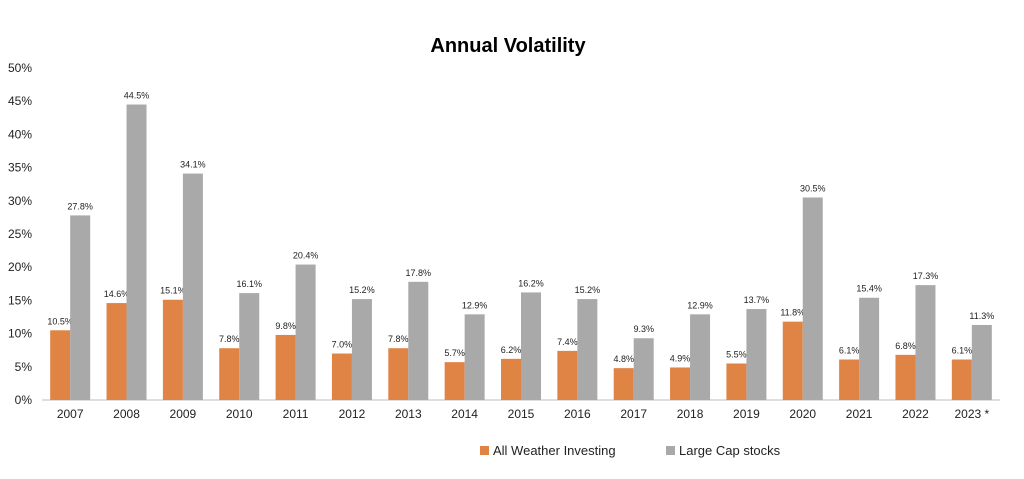 The width and height of the screenshot is (1024, 479). What do you see at coordinates (454, 353) in the screenshot?
I see `data-label: 5.7%` at bounding box center [454, 353].